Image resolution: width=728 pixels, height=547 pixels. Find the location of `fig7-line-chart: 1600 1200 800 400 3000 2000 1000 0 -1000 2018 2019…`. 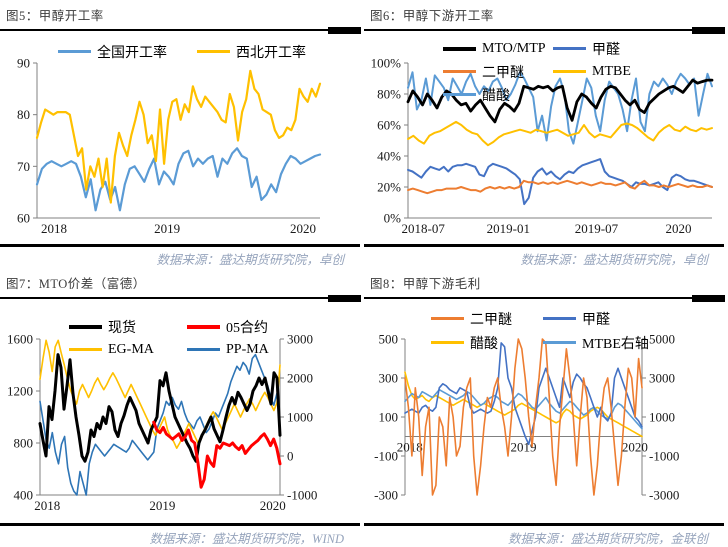

fig7-line-chart: 1600 1200 800 400 3000 2000 1000 0 -1000 2018 2019… is located at coordinates (162, 422).